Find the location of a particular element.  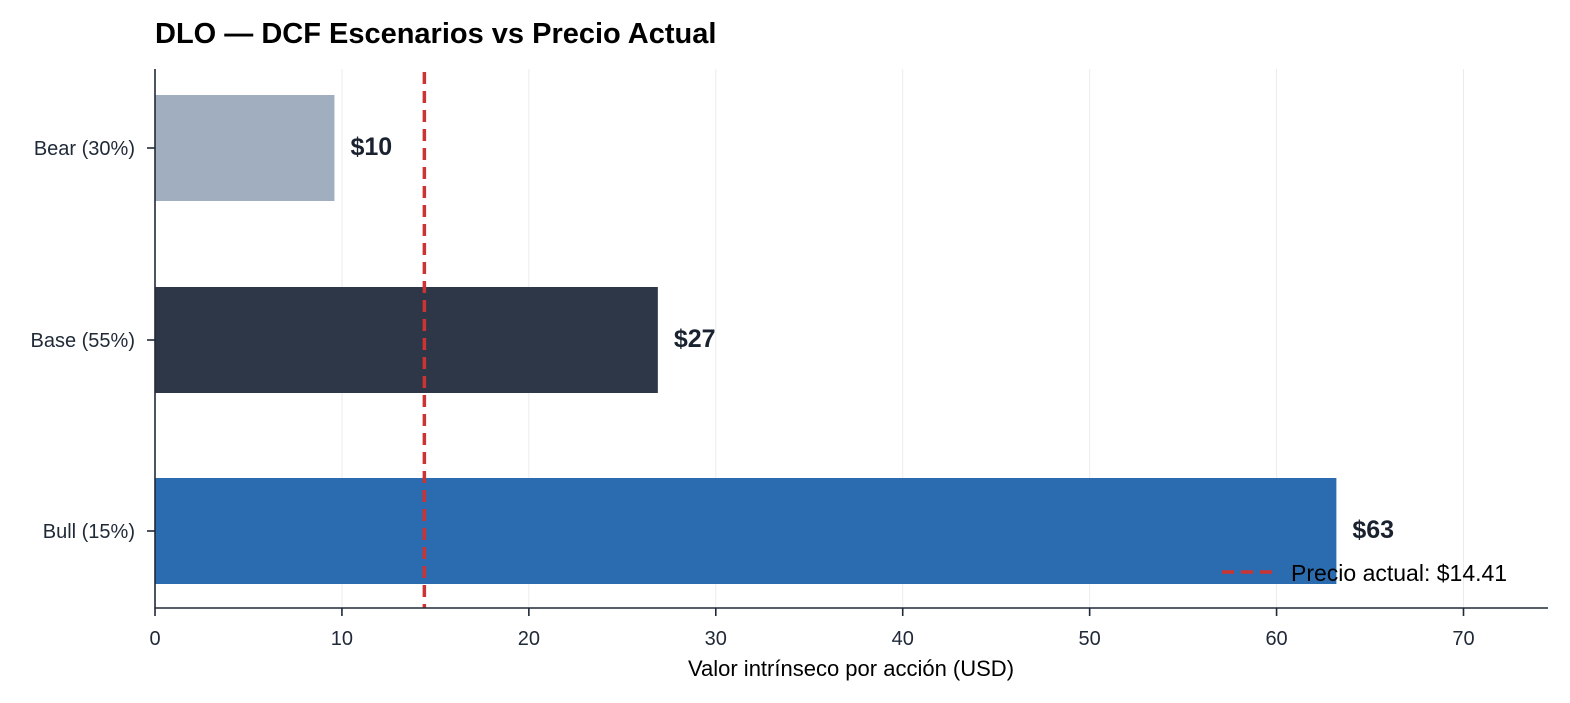

x-tick-label: 10 is located at coordinates (342, 639).